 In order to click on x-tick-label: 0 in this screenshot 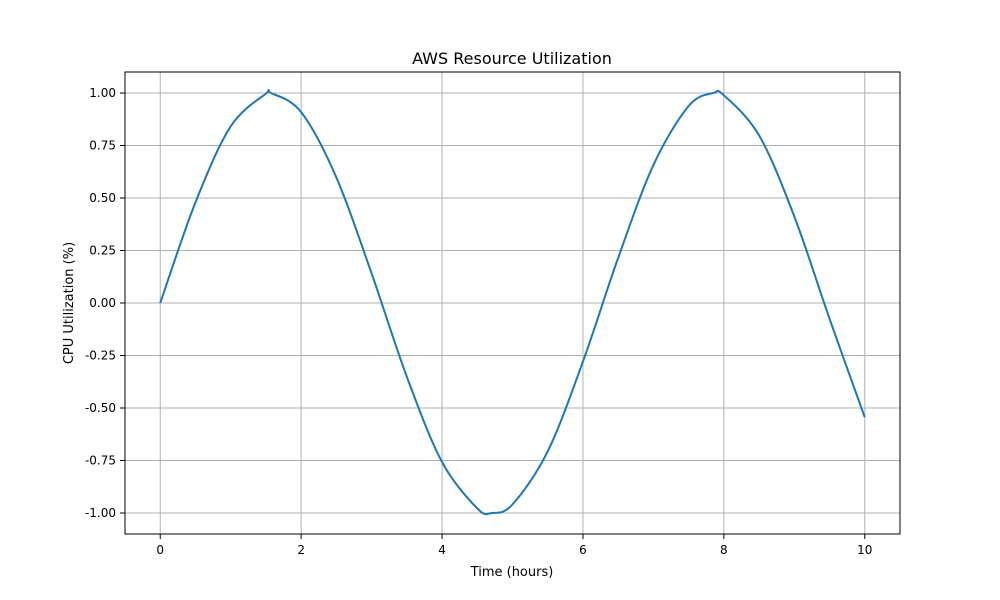, I will do `click(160, 550)`.